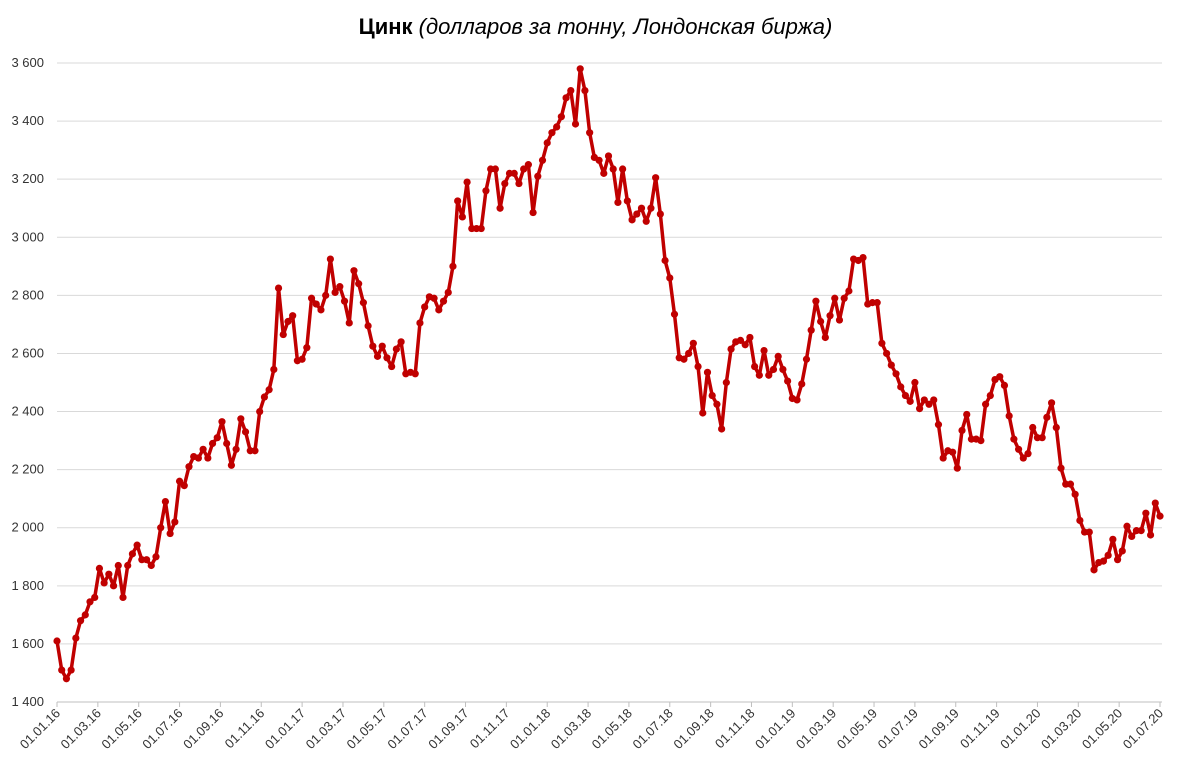  What do you see at coordinates (367, 729) in the screenshot?
I see `x-tick-label: 01.05.17` at bounding box center [367, 729].